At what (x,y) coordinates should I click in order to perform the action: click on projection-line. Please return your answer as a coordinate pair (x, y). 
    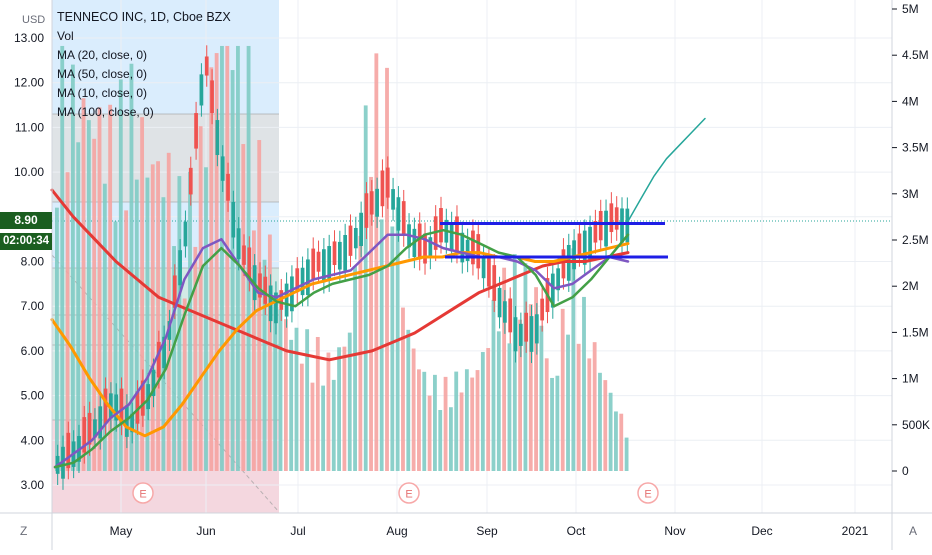
    Looking at the image, I should click on (666, 170).